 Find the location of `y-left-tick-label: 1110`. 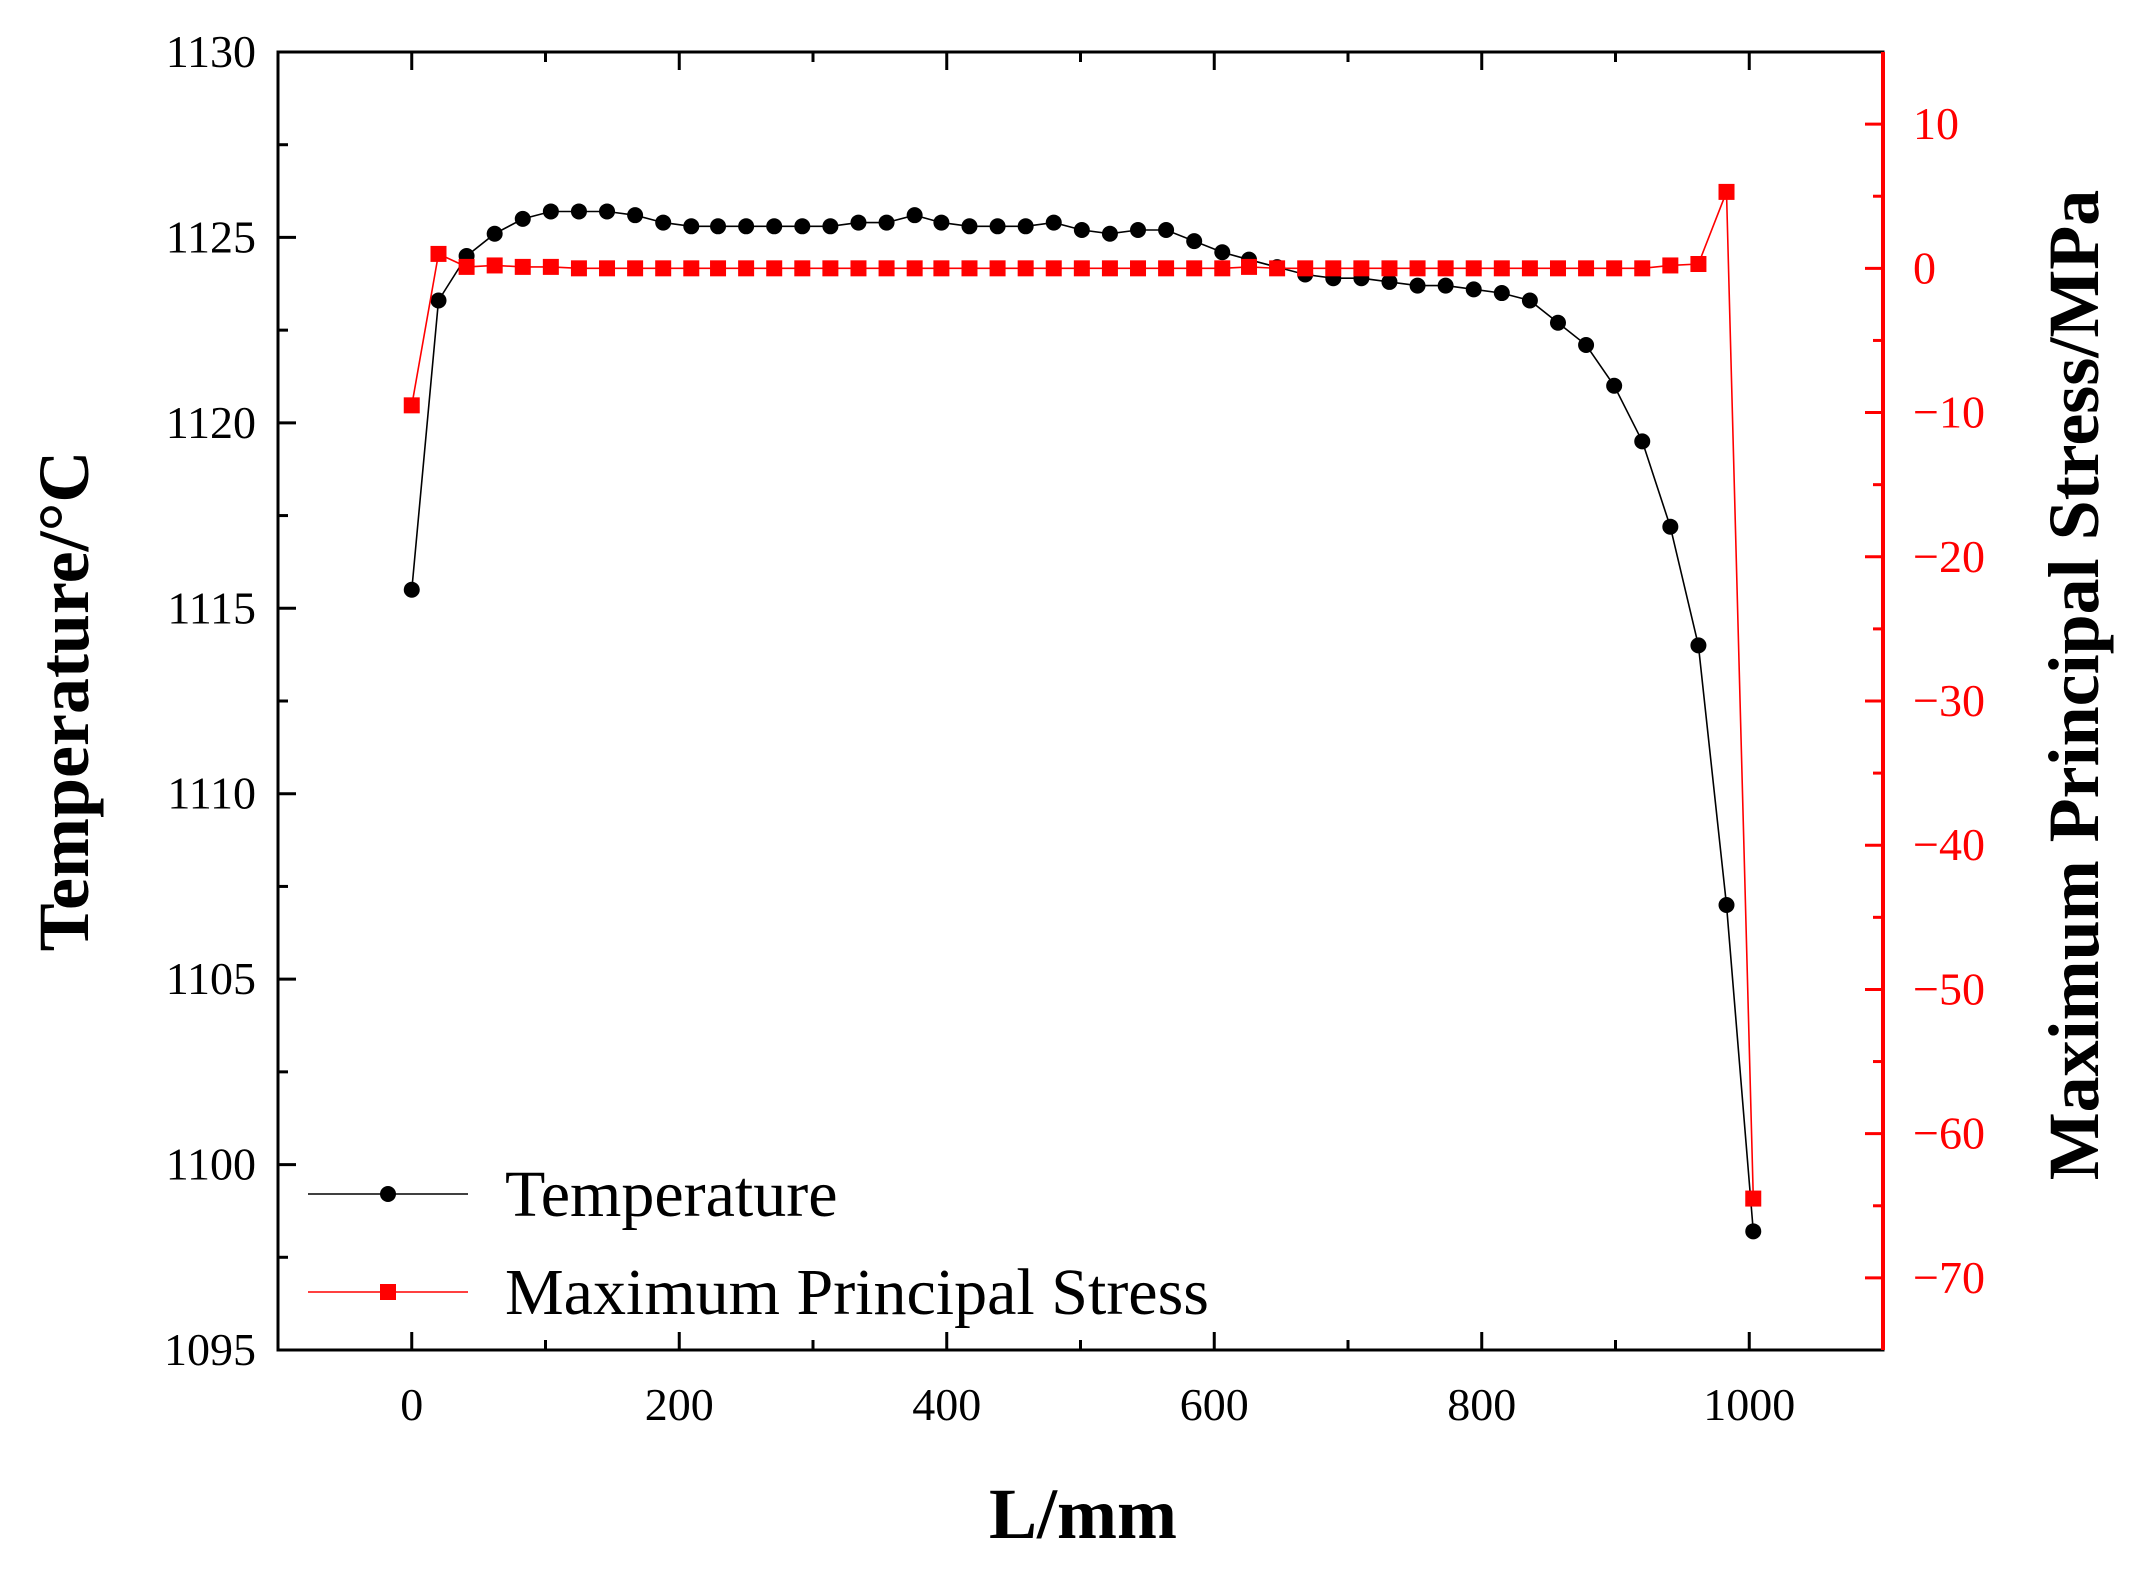

y-left-tick-label: 1110 is located at coordinates (211, 793).